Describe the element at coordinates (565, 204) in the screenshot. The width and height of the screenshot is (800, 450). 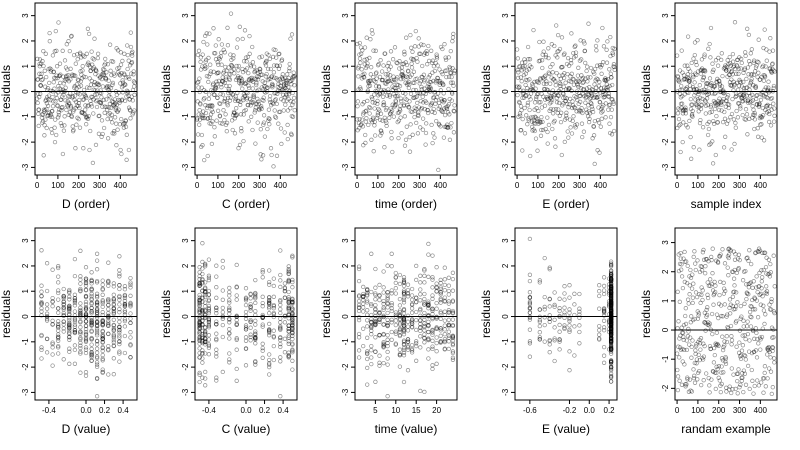
I see `x-axis-label: E (order)` at that location.